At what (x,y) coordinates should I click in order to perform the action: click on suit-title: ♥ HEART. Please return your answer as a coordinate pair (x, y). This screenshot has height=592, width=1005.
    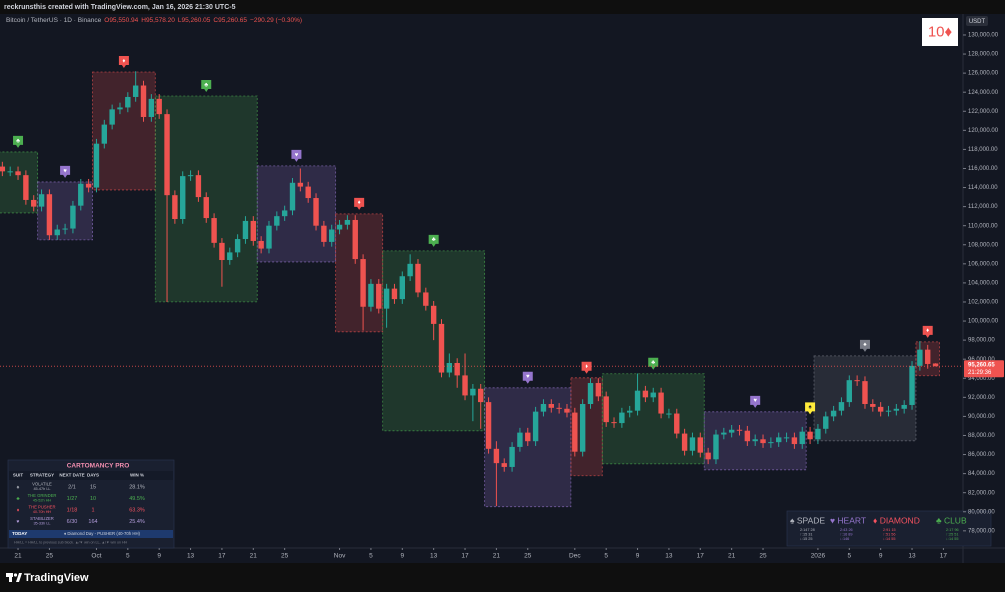
    Looking at the image, I should click on (848, 520).